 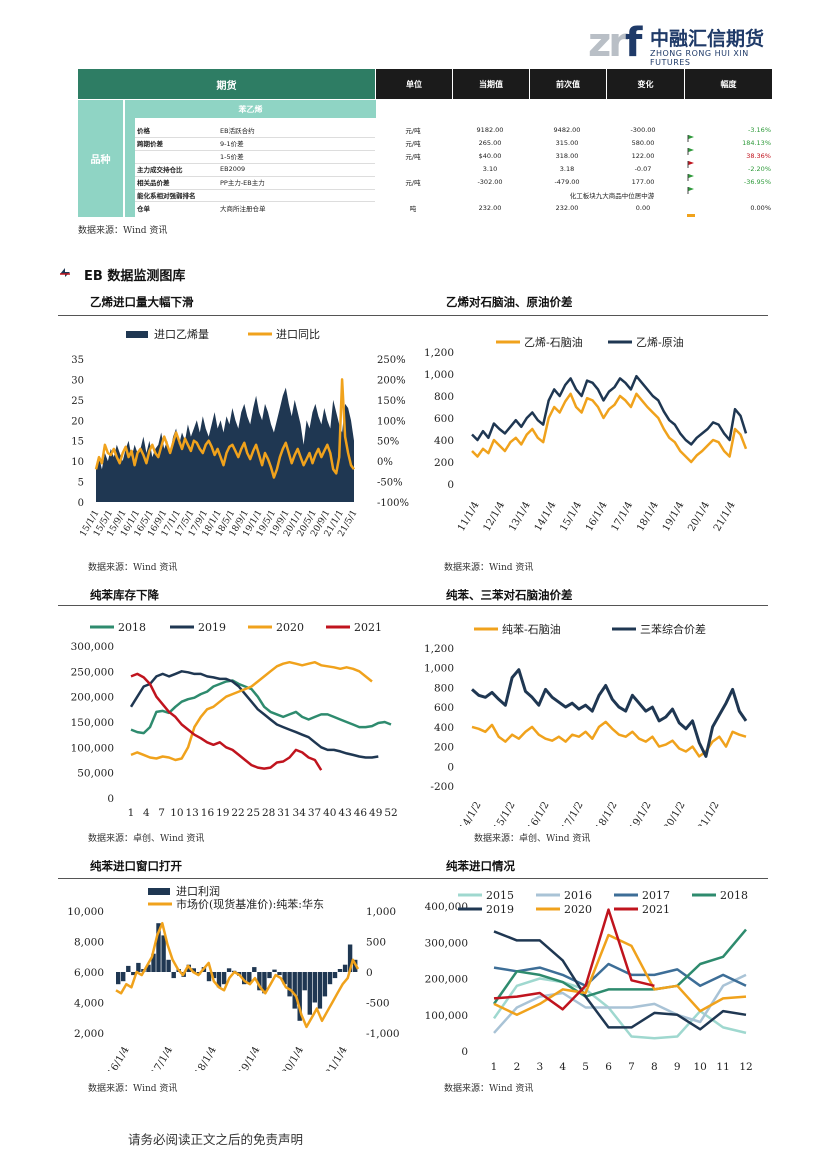 I want to click on x-tick-label: 11, so click(x=722, y=1066).